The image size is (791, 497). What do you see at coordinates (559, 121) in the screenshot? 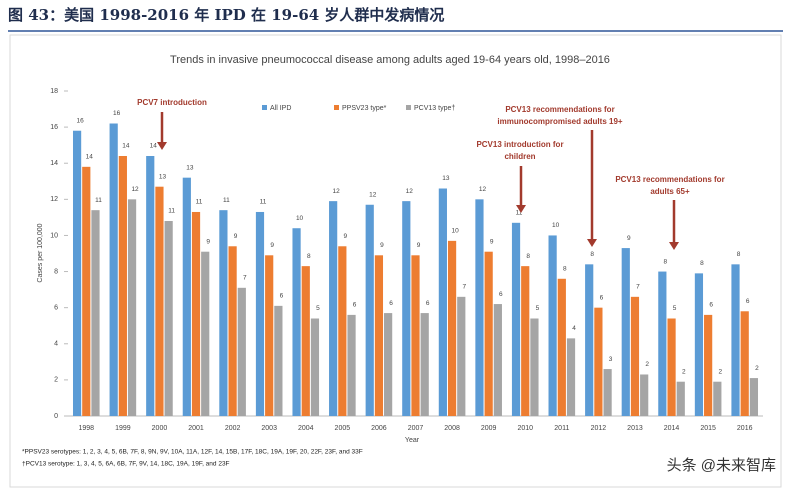
I see `annotation: immunocompromised adults 19+` at bounding box center [559, 121].